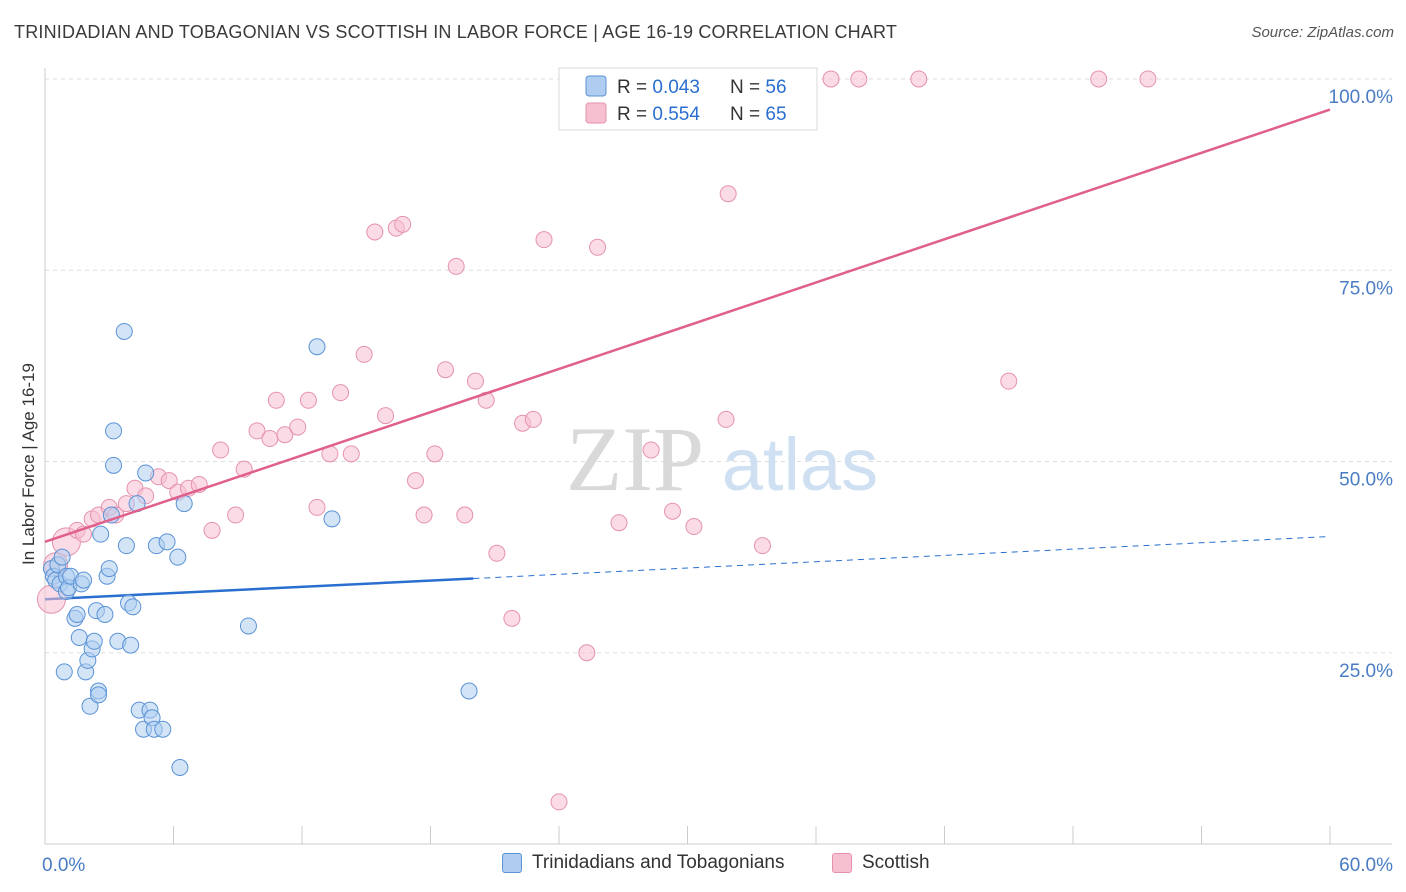 The height and width of the screenshot is (892, 1406). What do you see at coordinates (634, 87) in the screenshot?
I see `legend-r-label-0: R =` at bounding box center [634, 87].